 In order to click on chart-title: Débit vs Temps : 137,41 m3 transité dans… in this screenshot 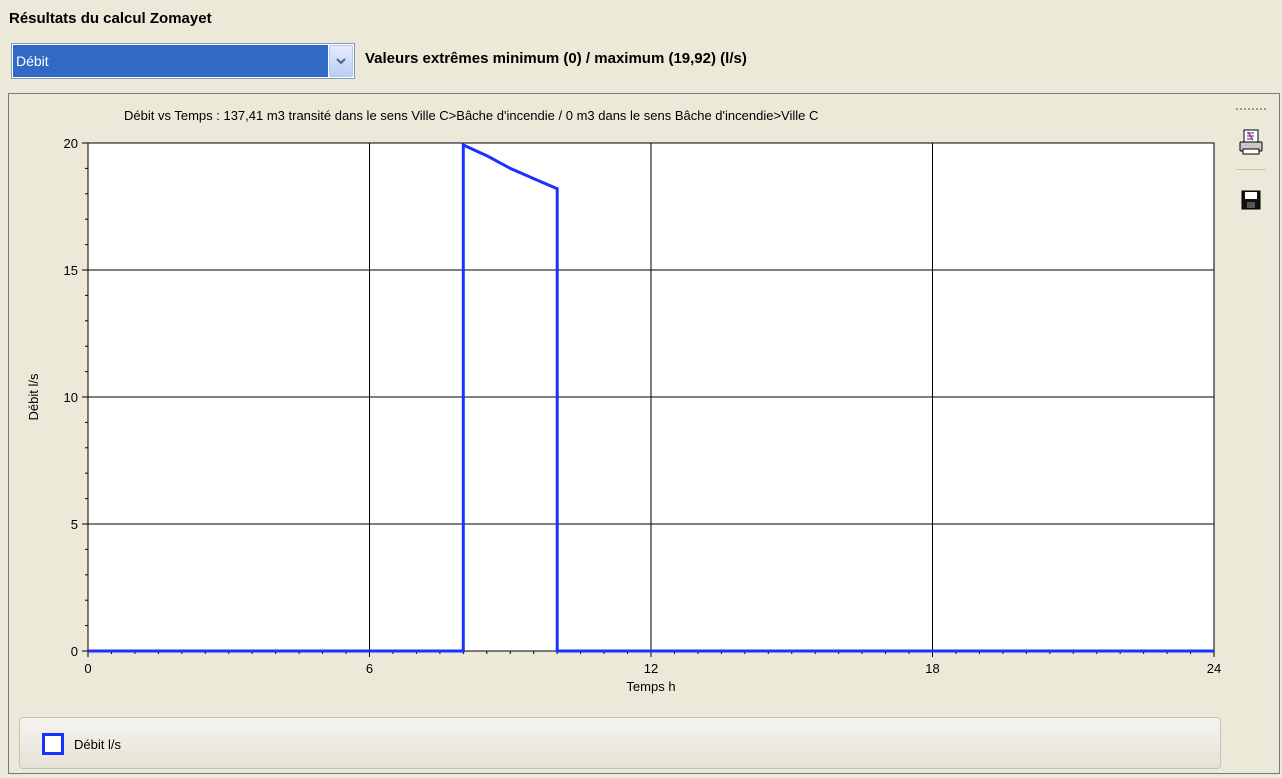, I will do `click(471, 115)`.